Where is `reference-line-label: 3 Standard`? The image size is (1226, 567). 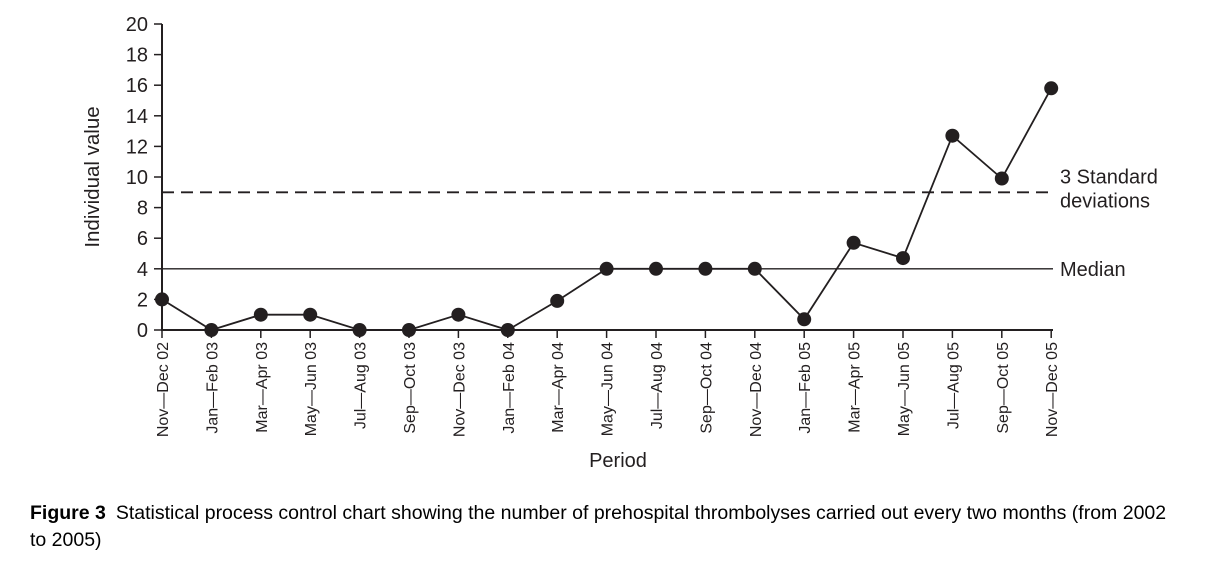
reference-line-label: 3 Standard is located at coordinates (1109, 177).